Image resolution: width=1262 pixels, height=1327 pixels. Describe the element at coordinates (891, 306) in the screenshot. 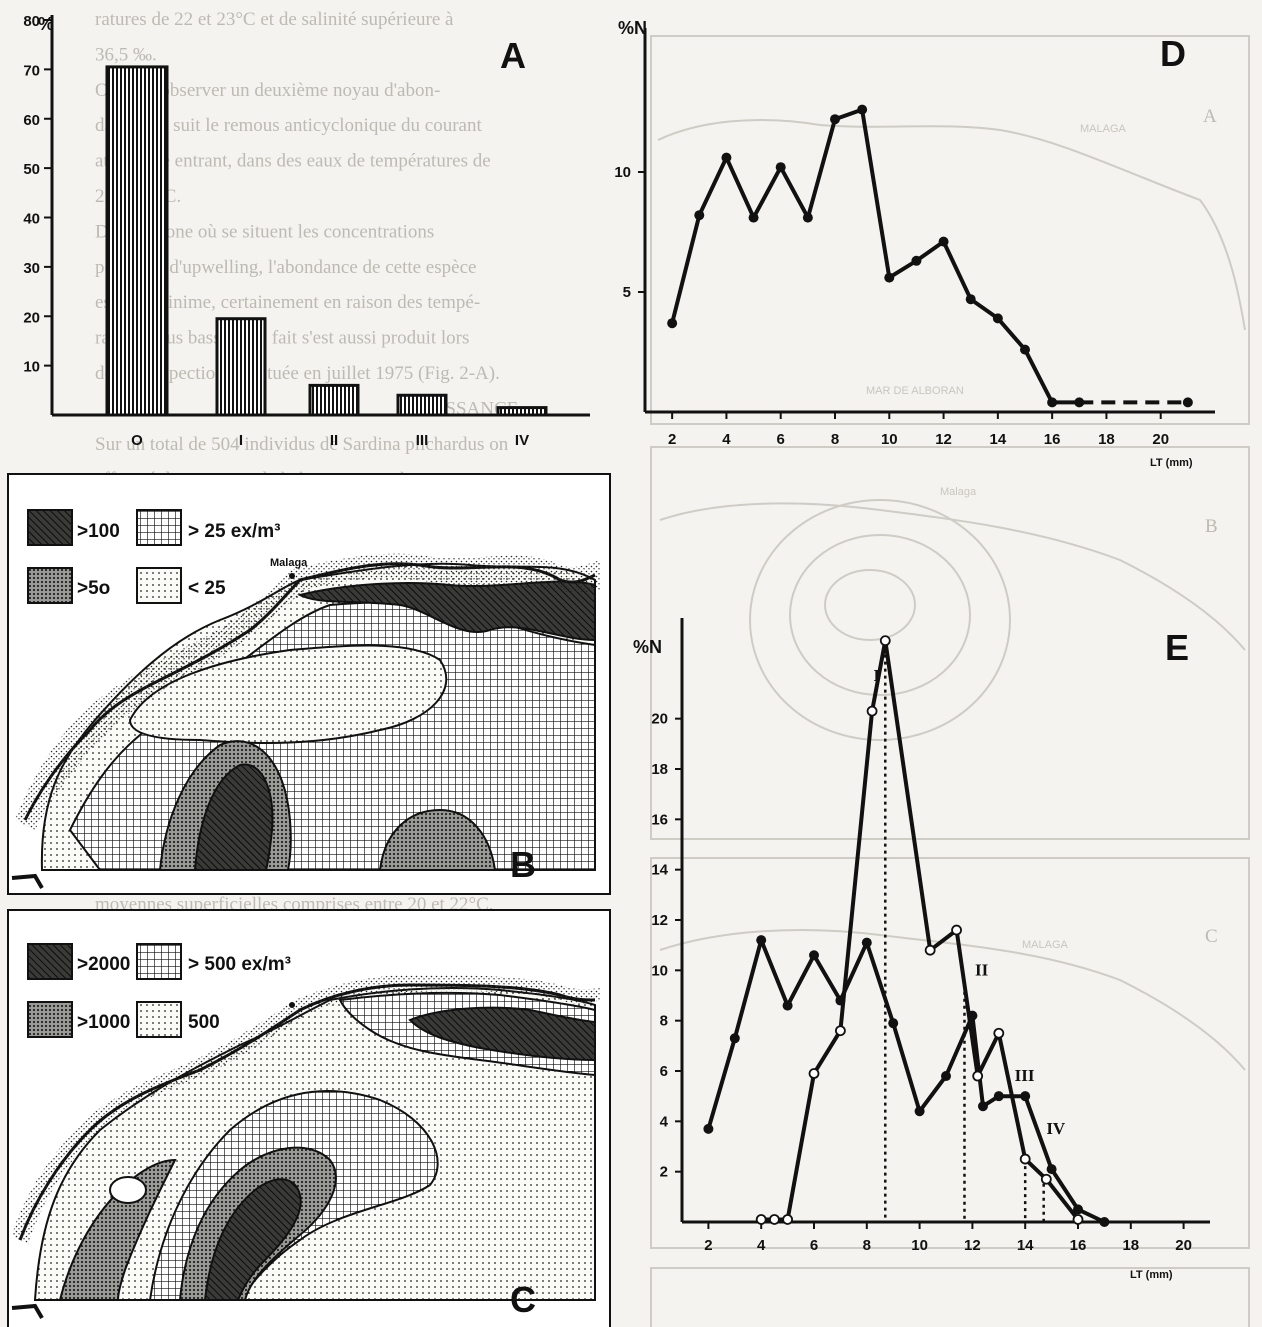

I see `panel-d-ticks: 2 4 6 8 10 12 14 16 18 20 5 10` at that location.